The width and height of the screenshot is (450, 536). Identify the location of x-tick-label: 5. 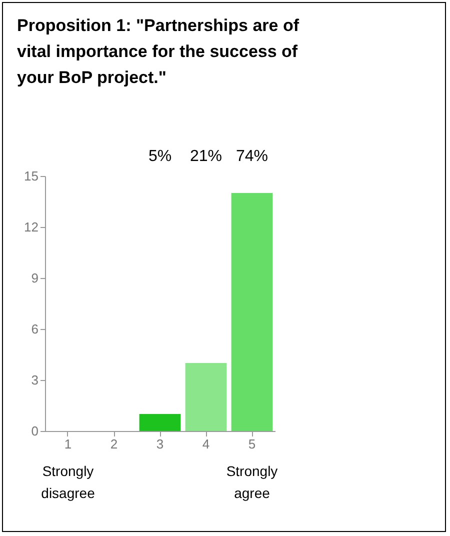
(252, 444).